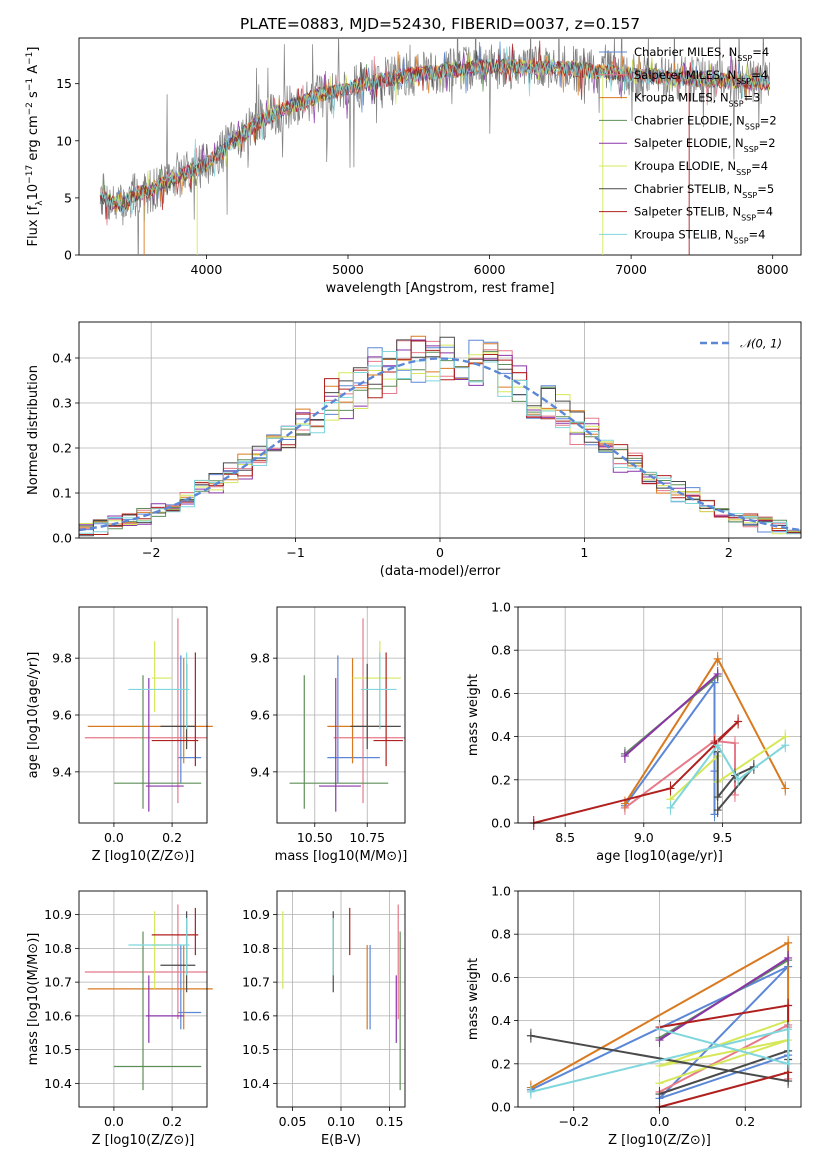 The image size is (819, 1170). What do you see at coordinates (33, 71) in the screenshot?
I see `spectrum-ylabel-part: A` at bounding box center [33, 71].